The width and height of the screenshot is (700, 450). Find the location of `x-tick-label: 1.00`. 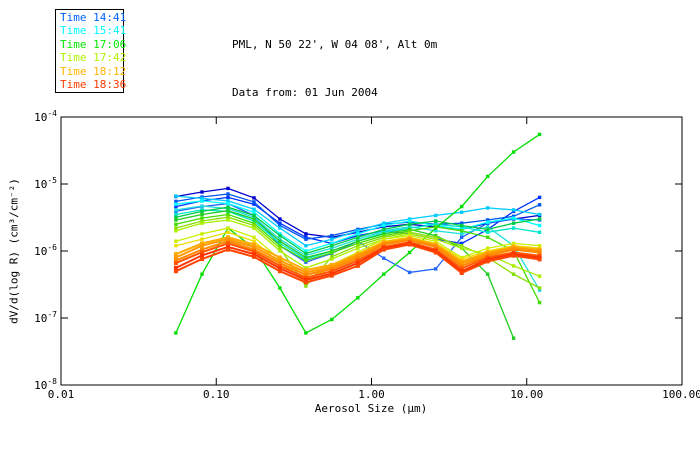

x-tick-label: 1.00 is located at coordinates (371, 394).